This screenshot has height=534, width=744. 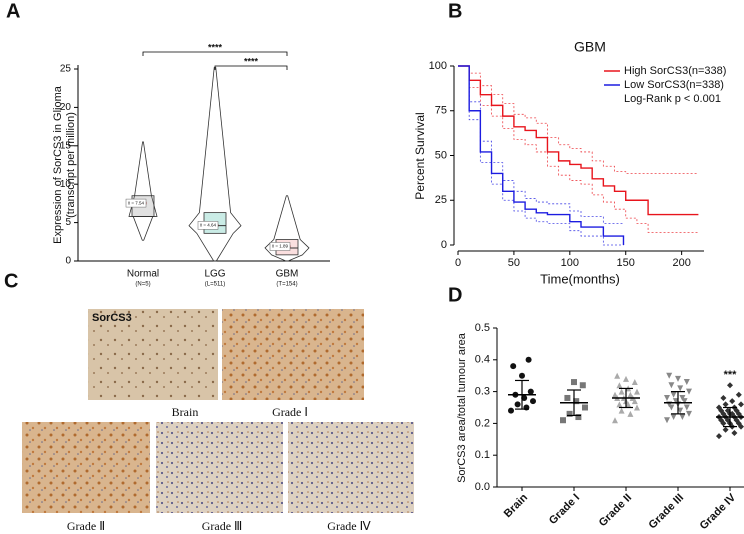 I want to click on y-axis-label: SorCS3 area/total tumour area, so click(x=462, y=407).